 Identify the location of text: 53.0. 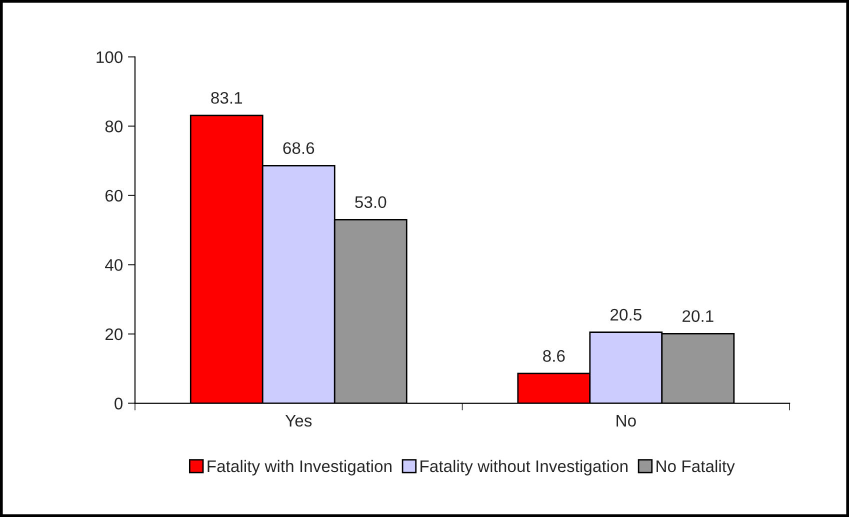
(370, 202).